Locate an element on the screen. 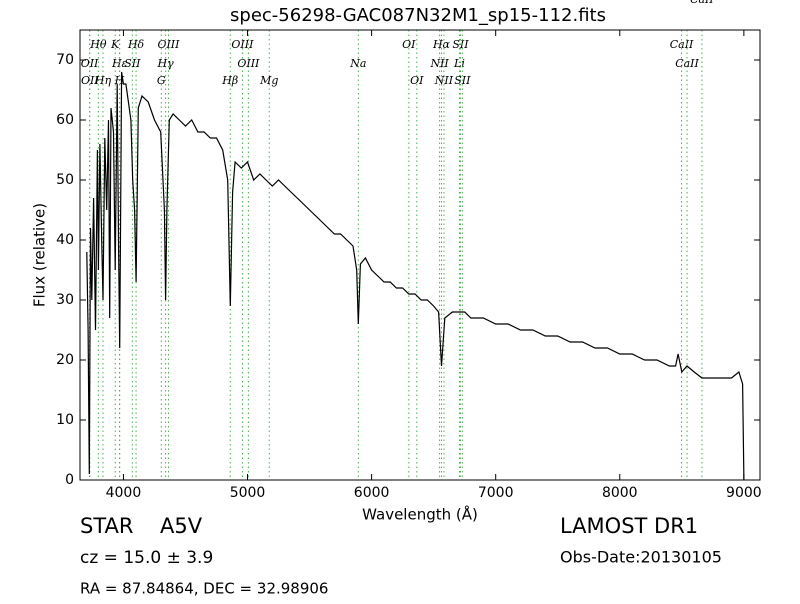 This screenshot has height=604, width=800. y-tick-label: 60 is located at coordinates (65, 120).